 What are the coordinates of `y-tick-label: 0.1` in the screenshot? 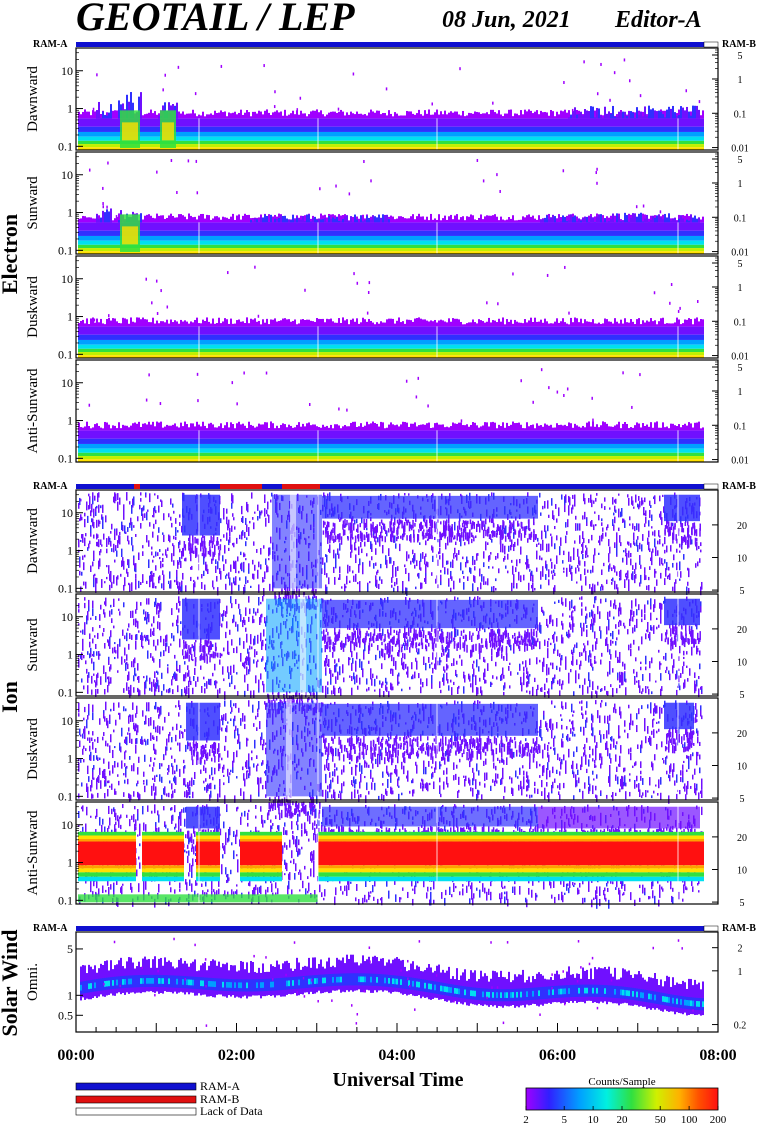 It's located at (65, 354).